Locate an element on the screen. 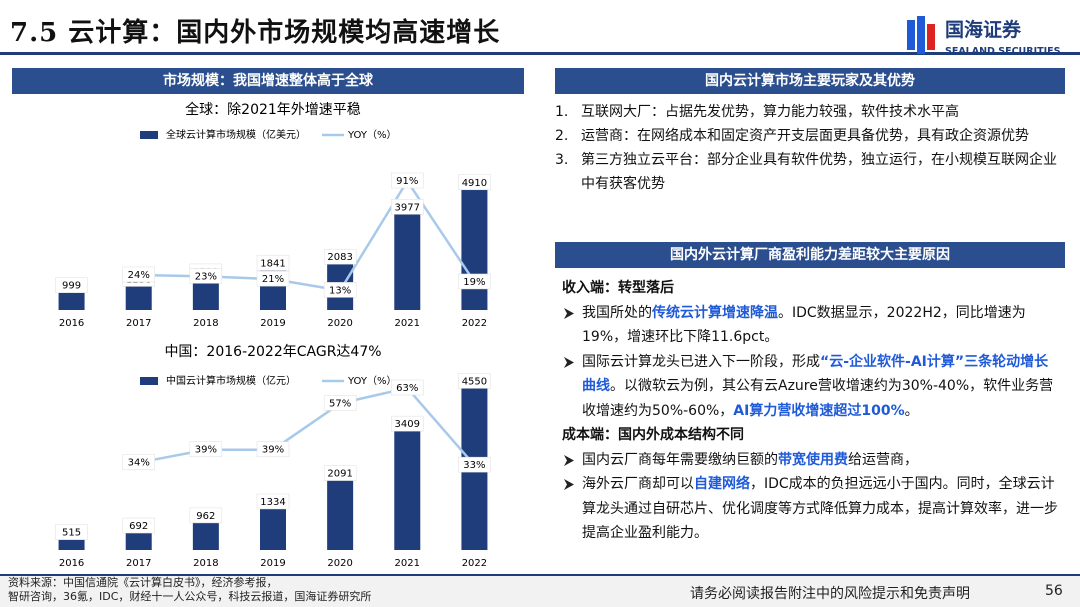  data-label: 24% is located at coordinates (139, 275).